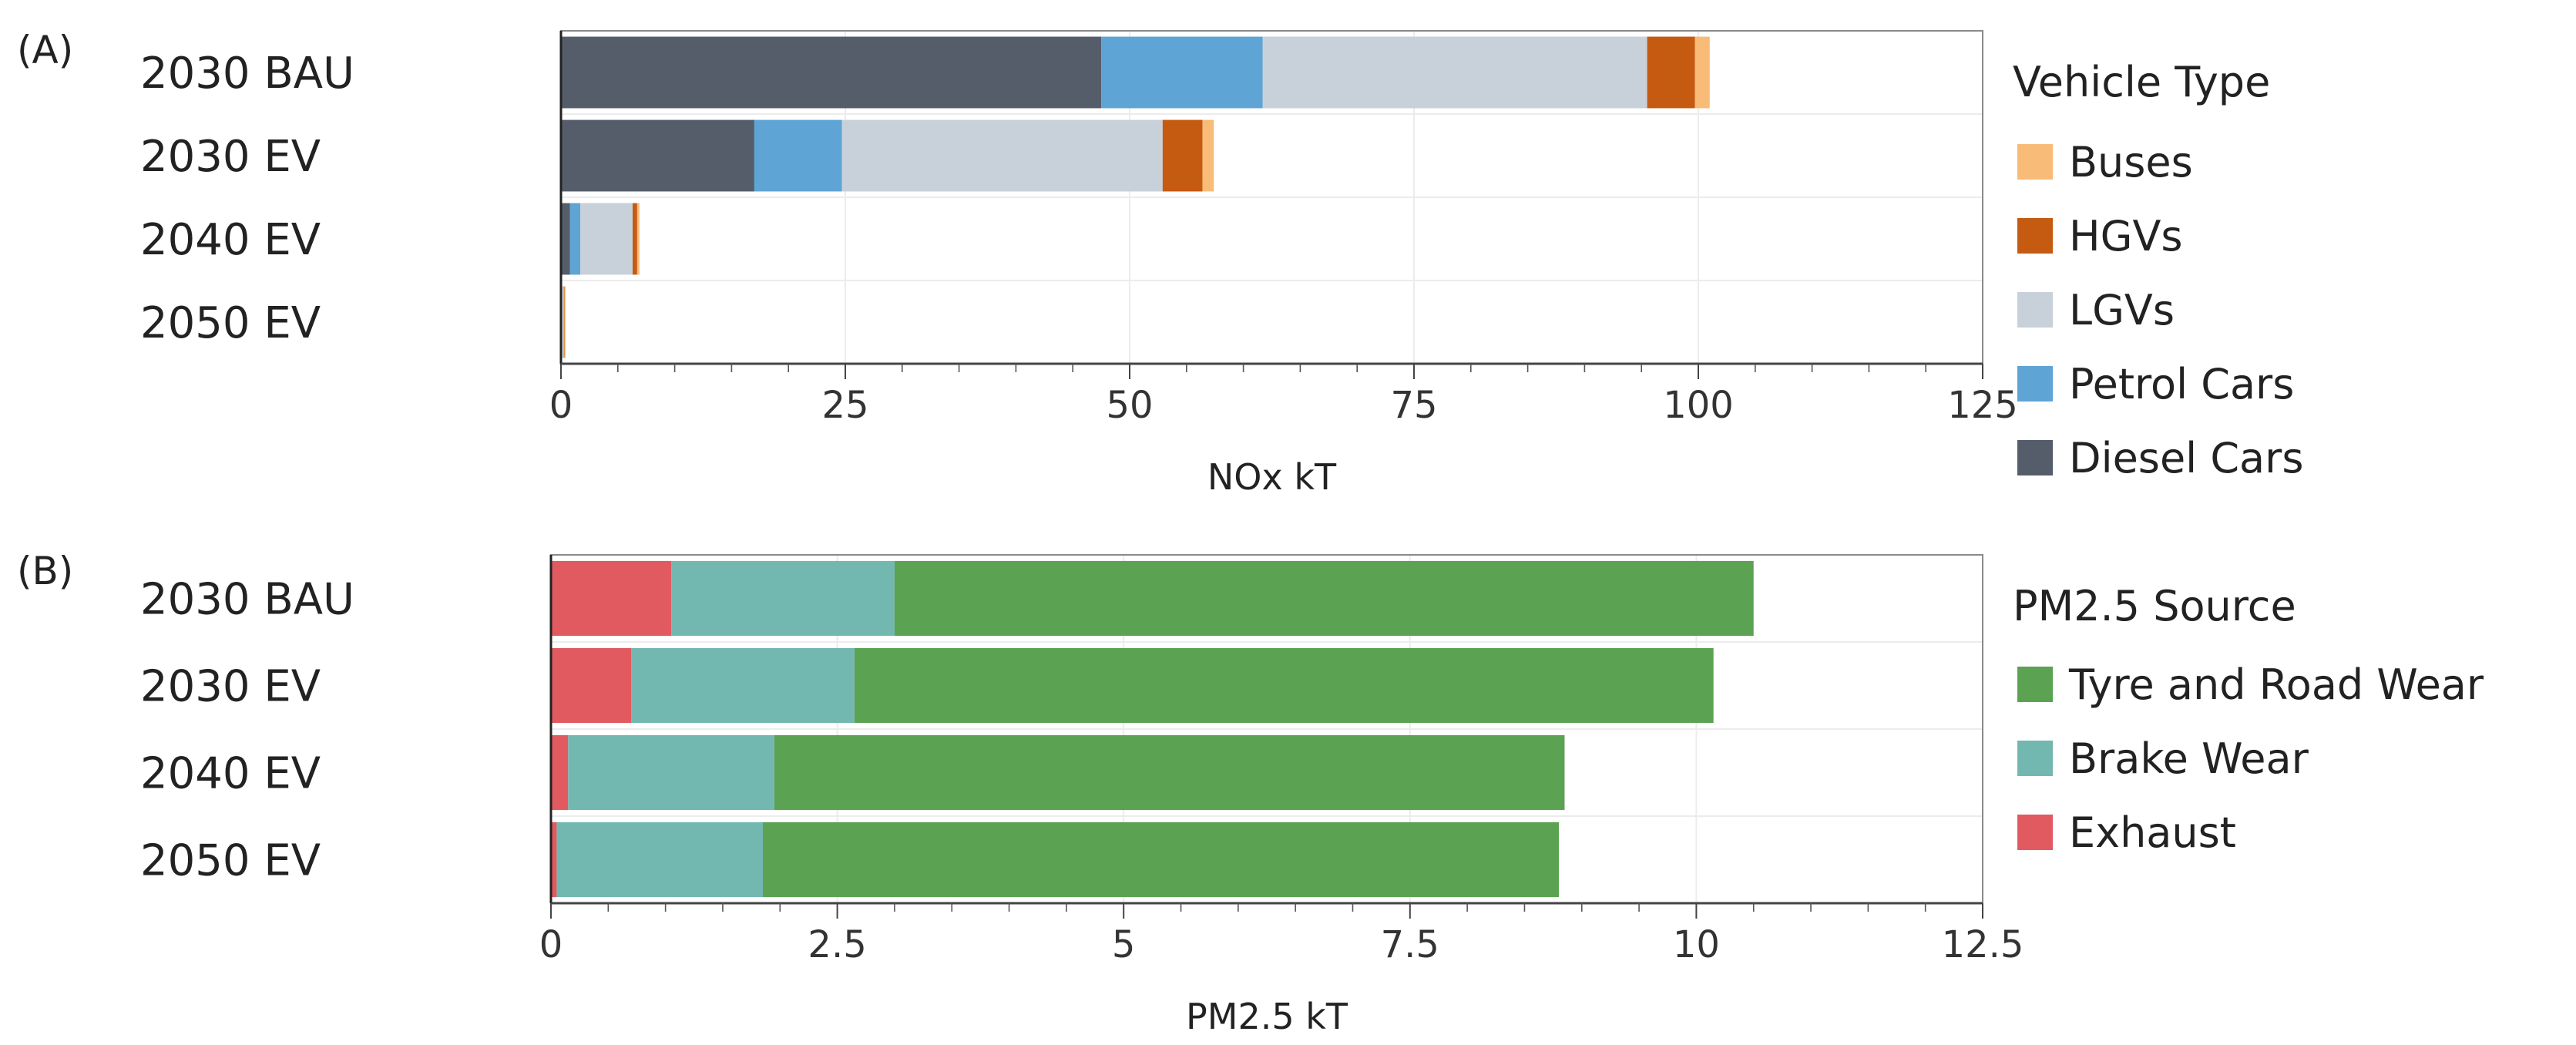  Describe the element at coordinates (657, 155) in the screenshot. I see `bar-2030-ev-diesel-cars` at that location.